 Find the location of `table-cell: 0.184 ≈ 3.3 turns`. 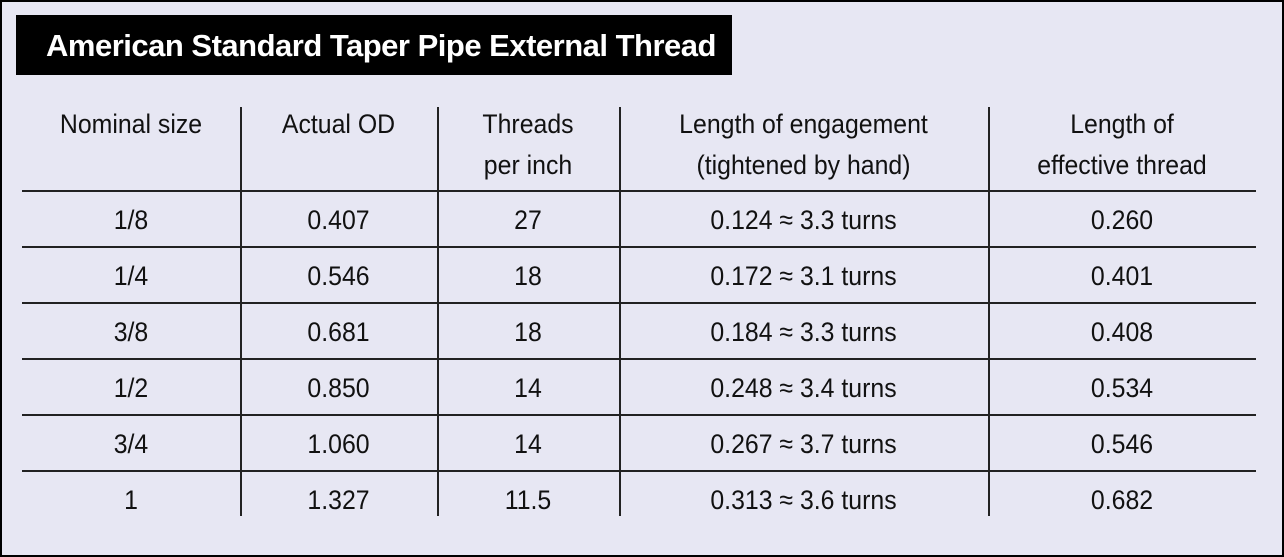

table-cell: 0.184 ≈ 3.3 turns is located at coordinates (803, 332).